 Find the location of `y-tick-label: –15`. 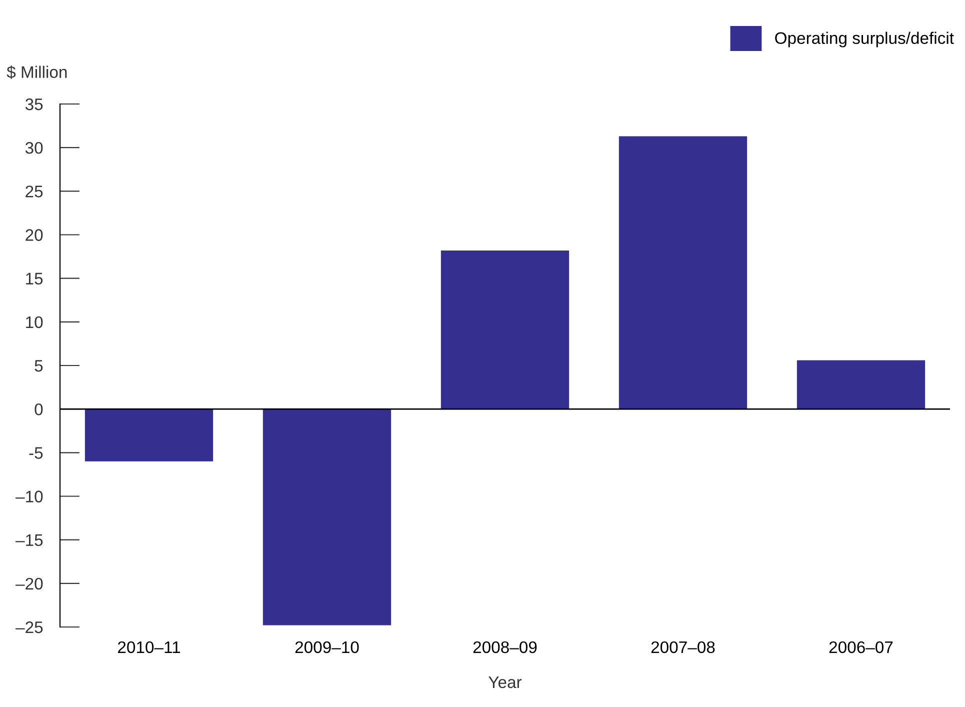

y-tick-label: –15 is located at coordinates (29, 540).